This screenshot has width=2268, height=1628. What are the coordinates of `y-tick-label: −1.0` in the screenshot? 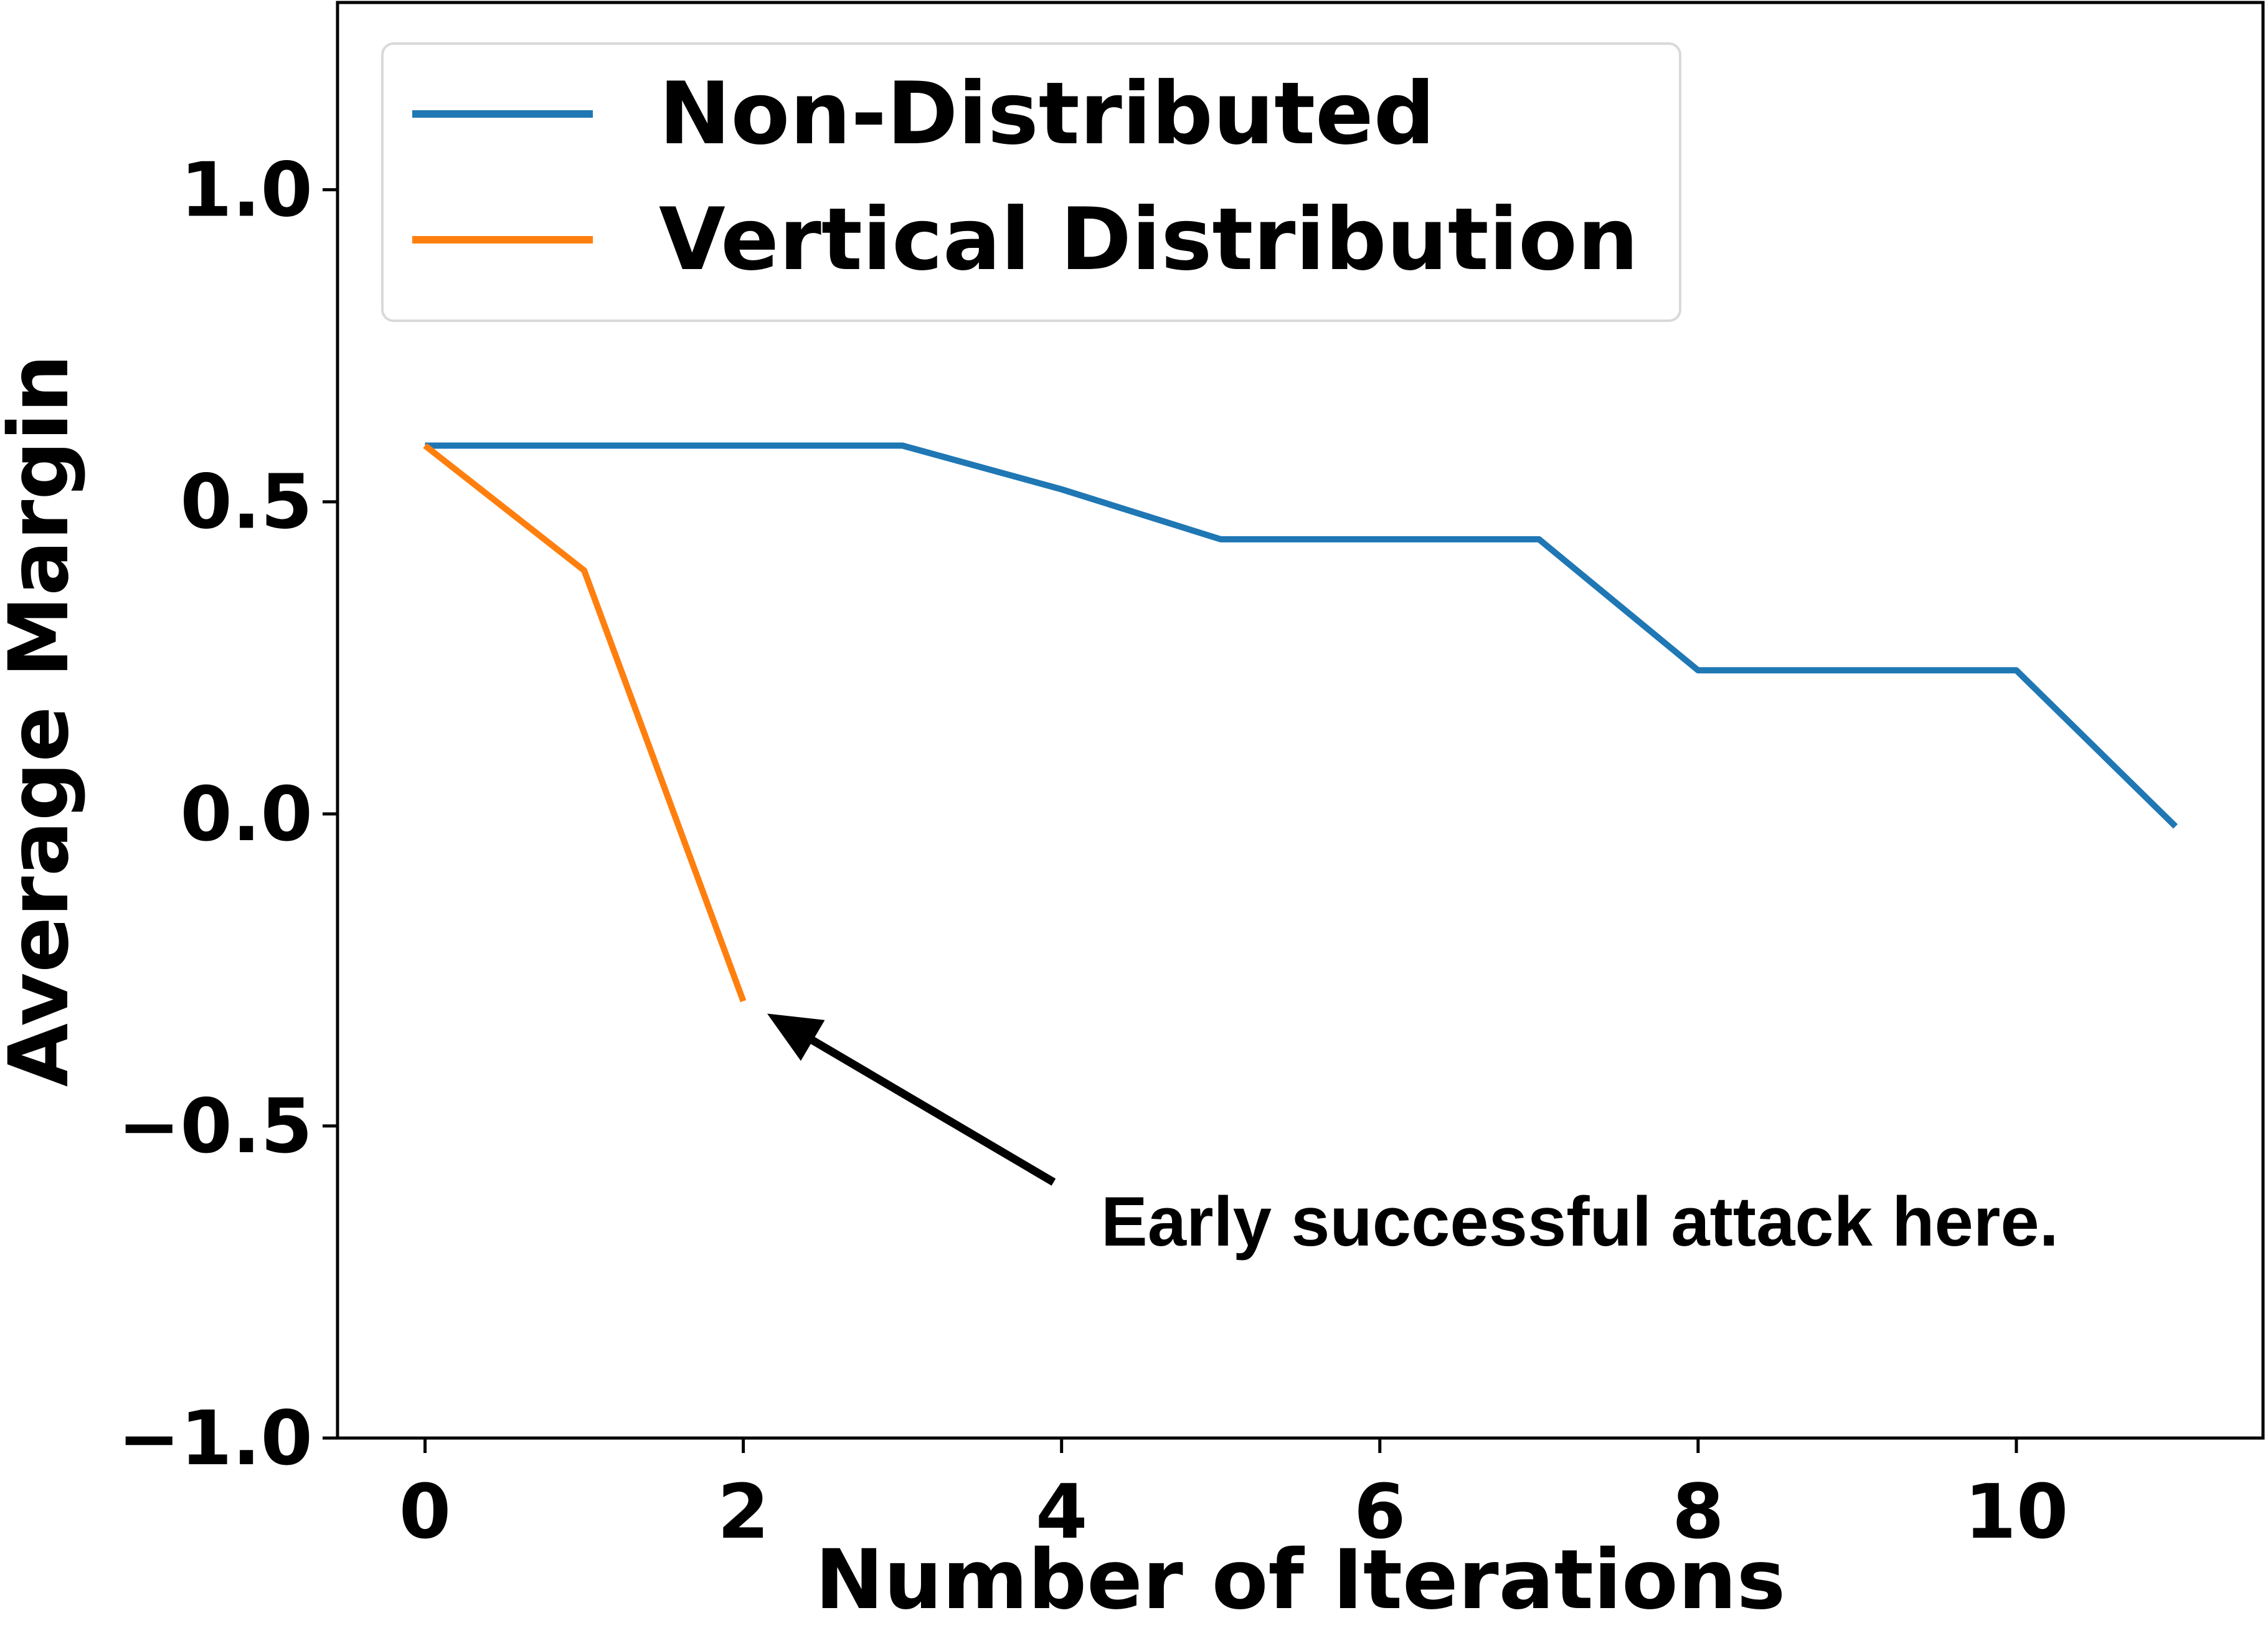 It's located at (215, 1439).